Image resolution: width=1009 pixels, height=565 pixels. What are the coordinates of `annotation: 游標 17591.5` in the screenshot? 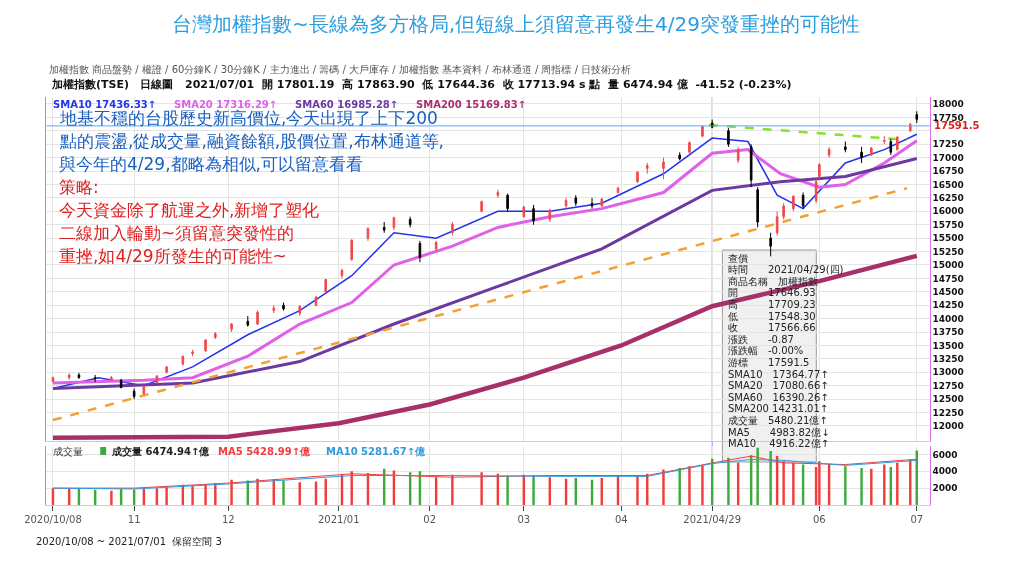 It's located at (769, 362).